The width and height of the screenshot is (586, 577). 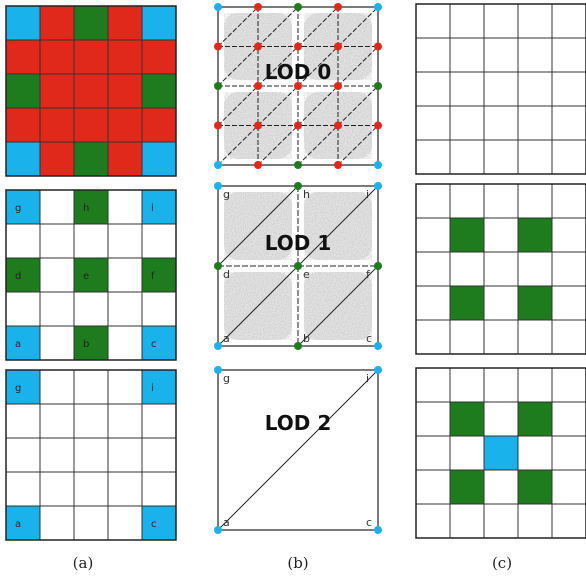 What do you see at coordinates (226, 194) in the screenshot?
I see `vertex-label: g` at bounding box center [226, 194].